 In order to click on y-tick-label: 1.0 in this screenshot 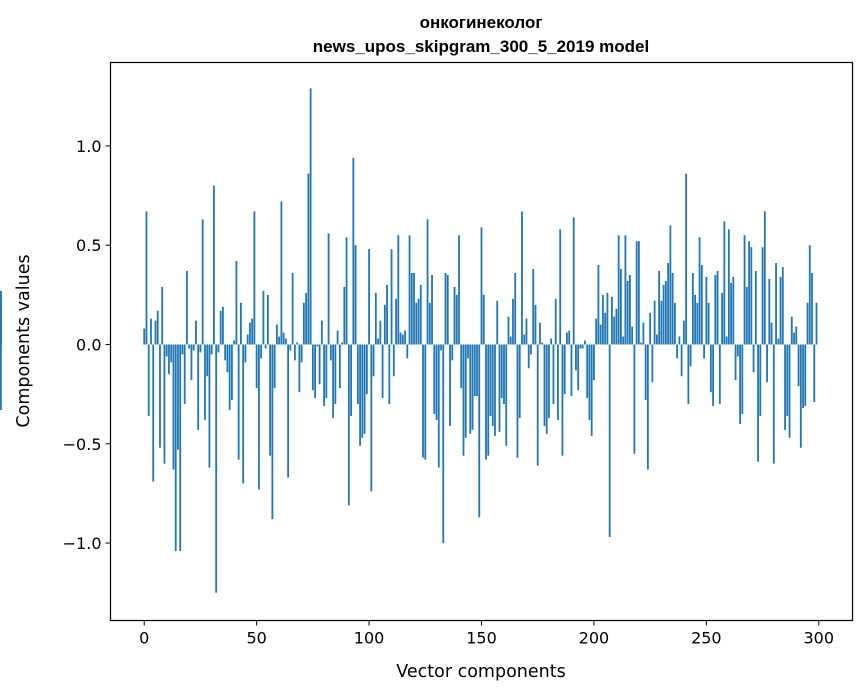, I will do `click(88, 146)`.